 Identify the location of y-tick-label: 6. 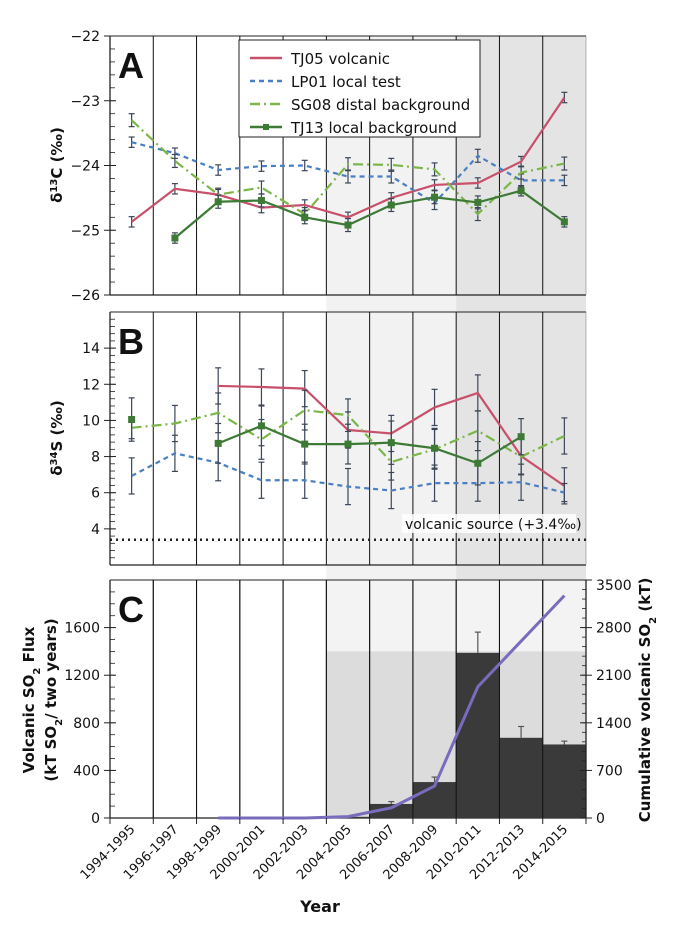
(95, 494).